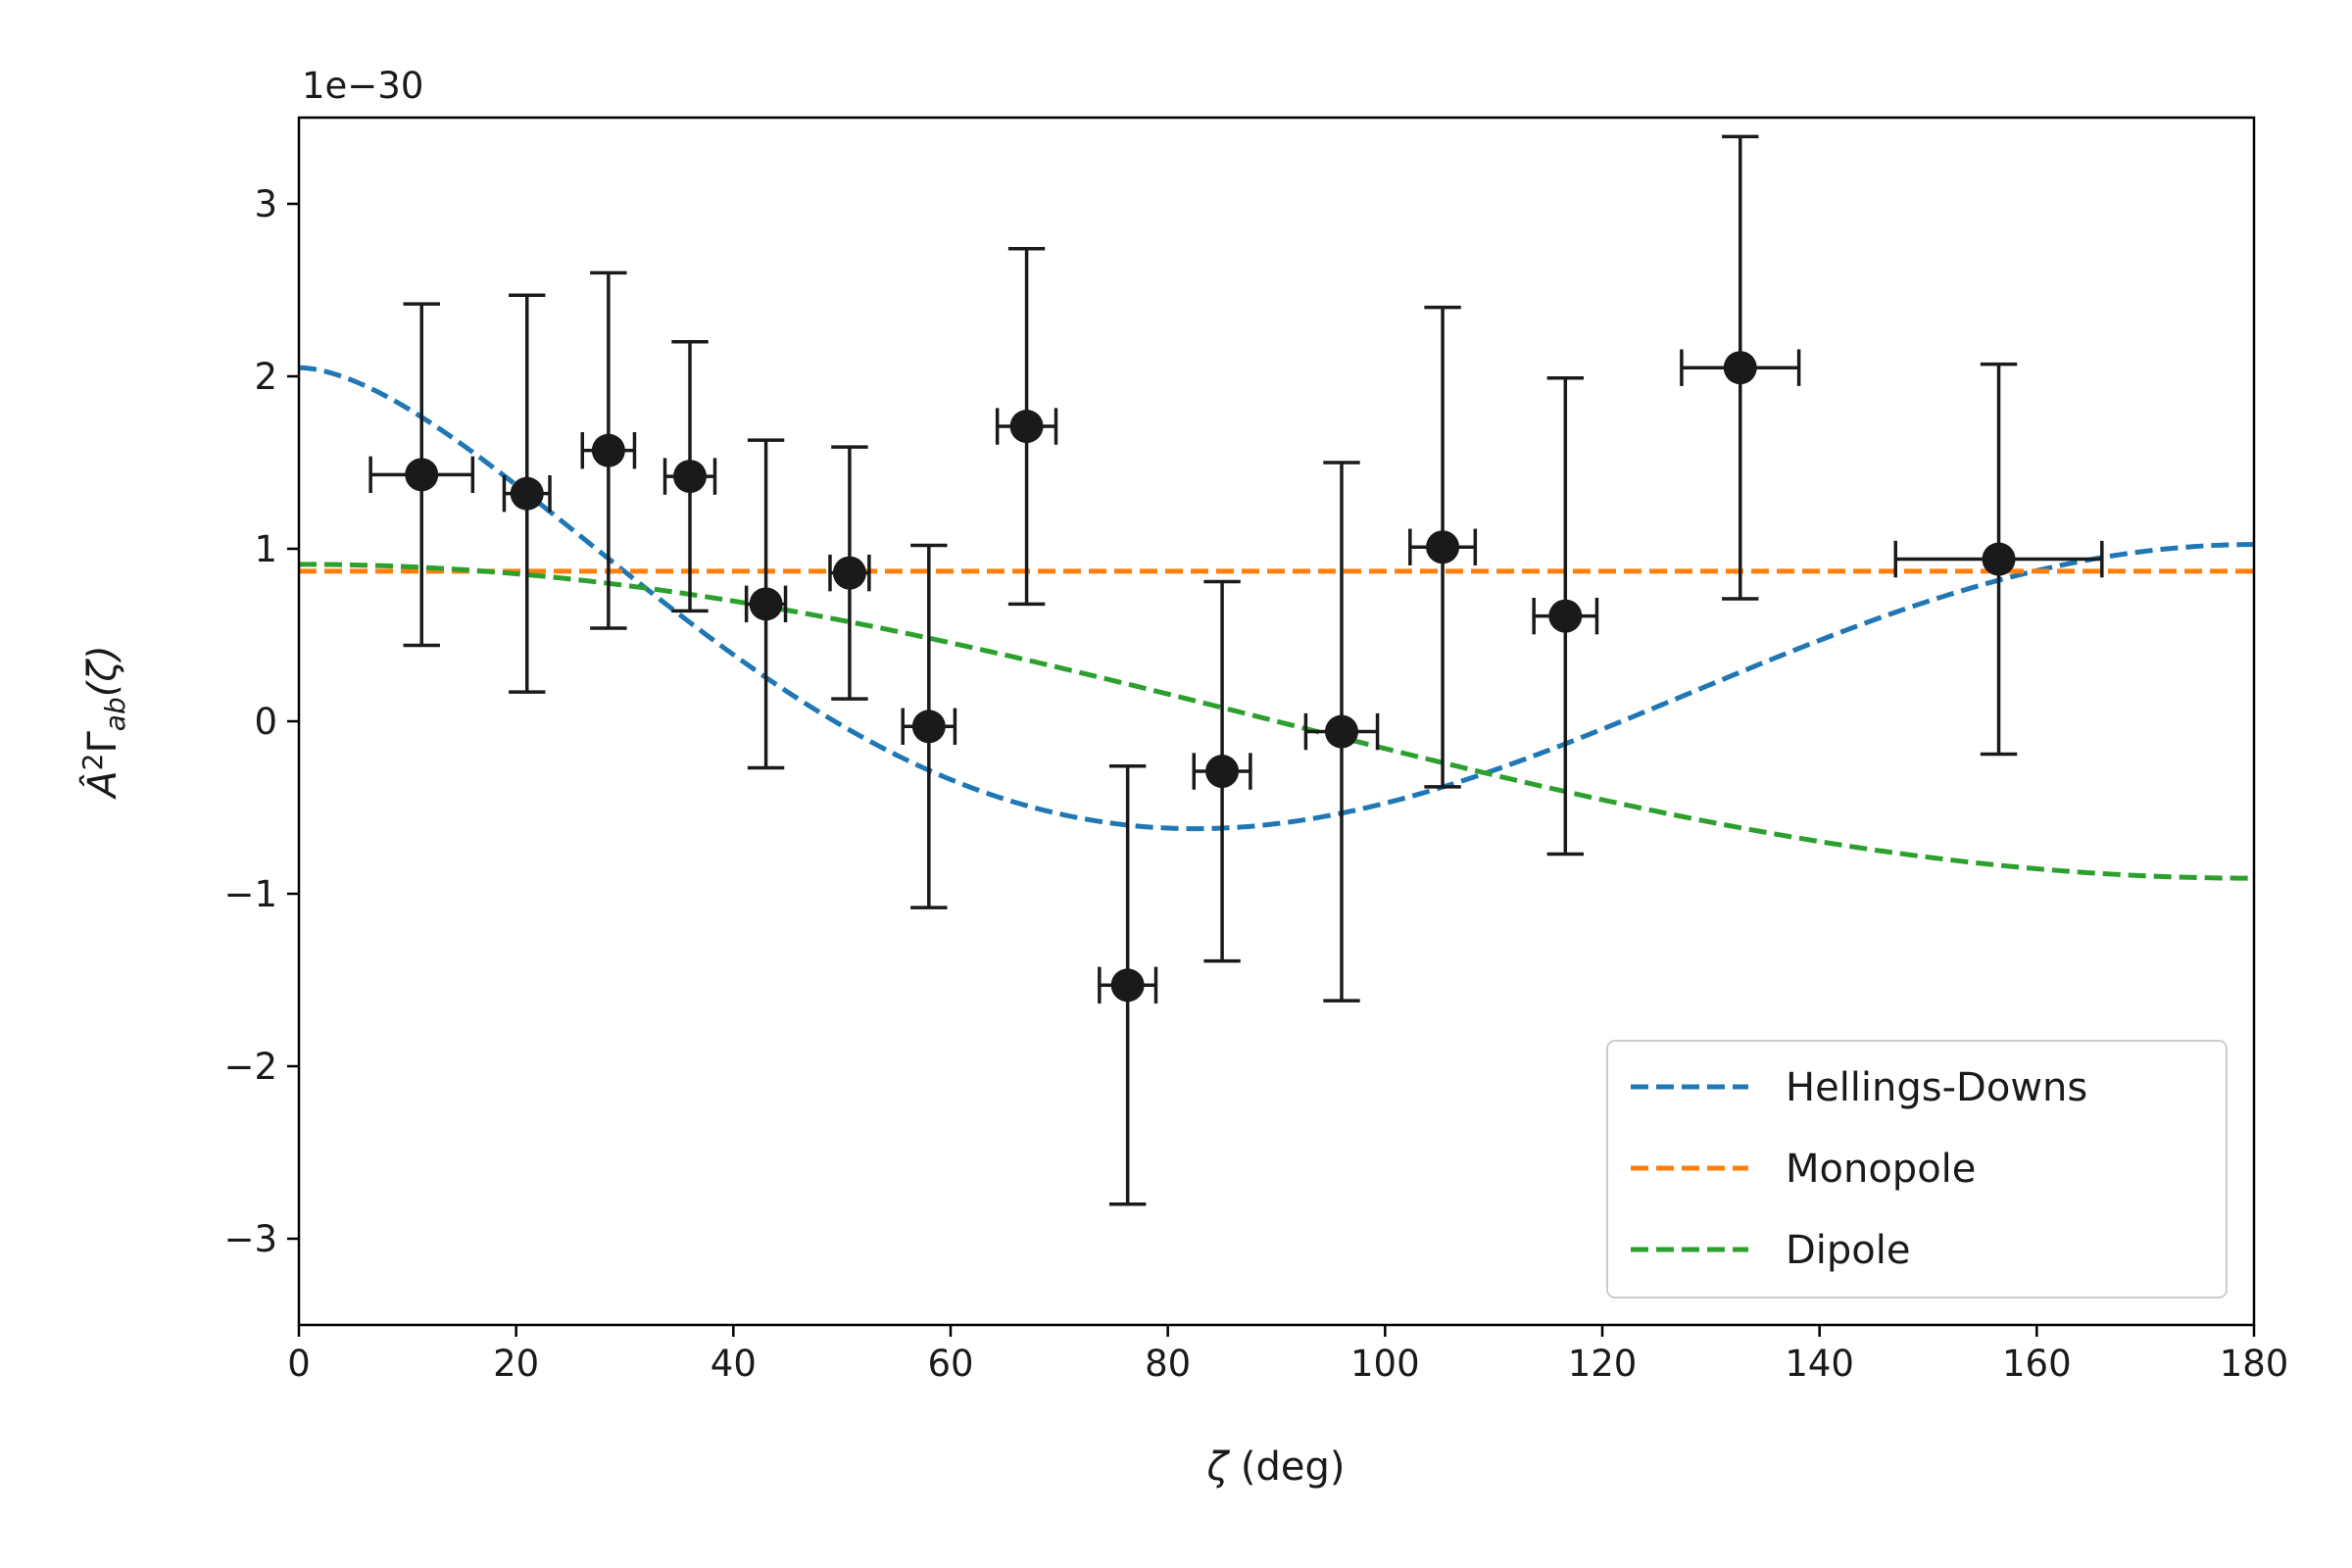 The image size is (2352, 1568). I want to click on y-tick-label: 0, so click(265, 722).